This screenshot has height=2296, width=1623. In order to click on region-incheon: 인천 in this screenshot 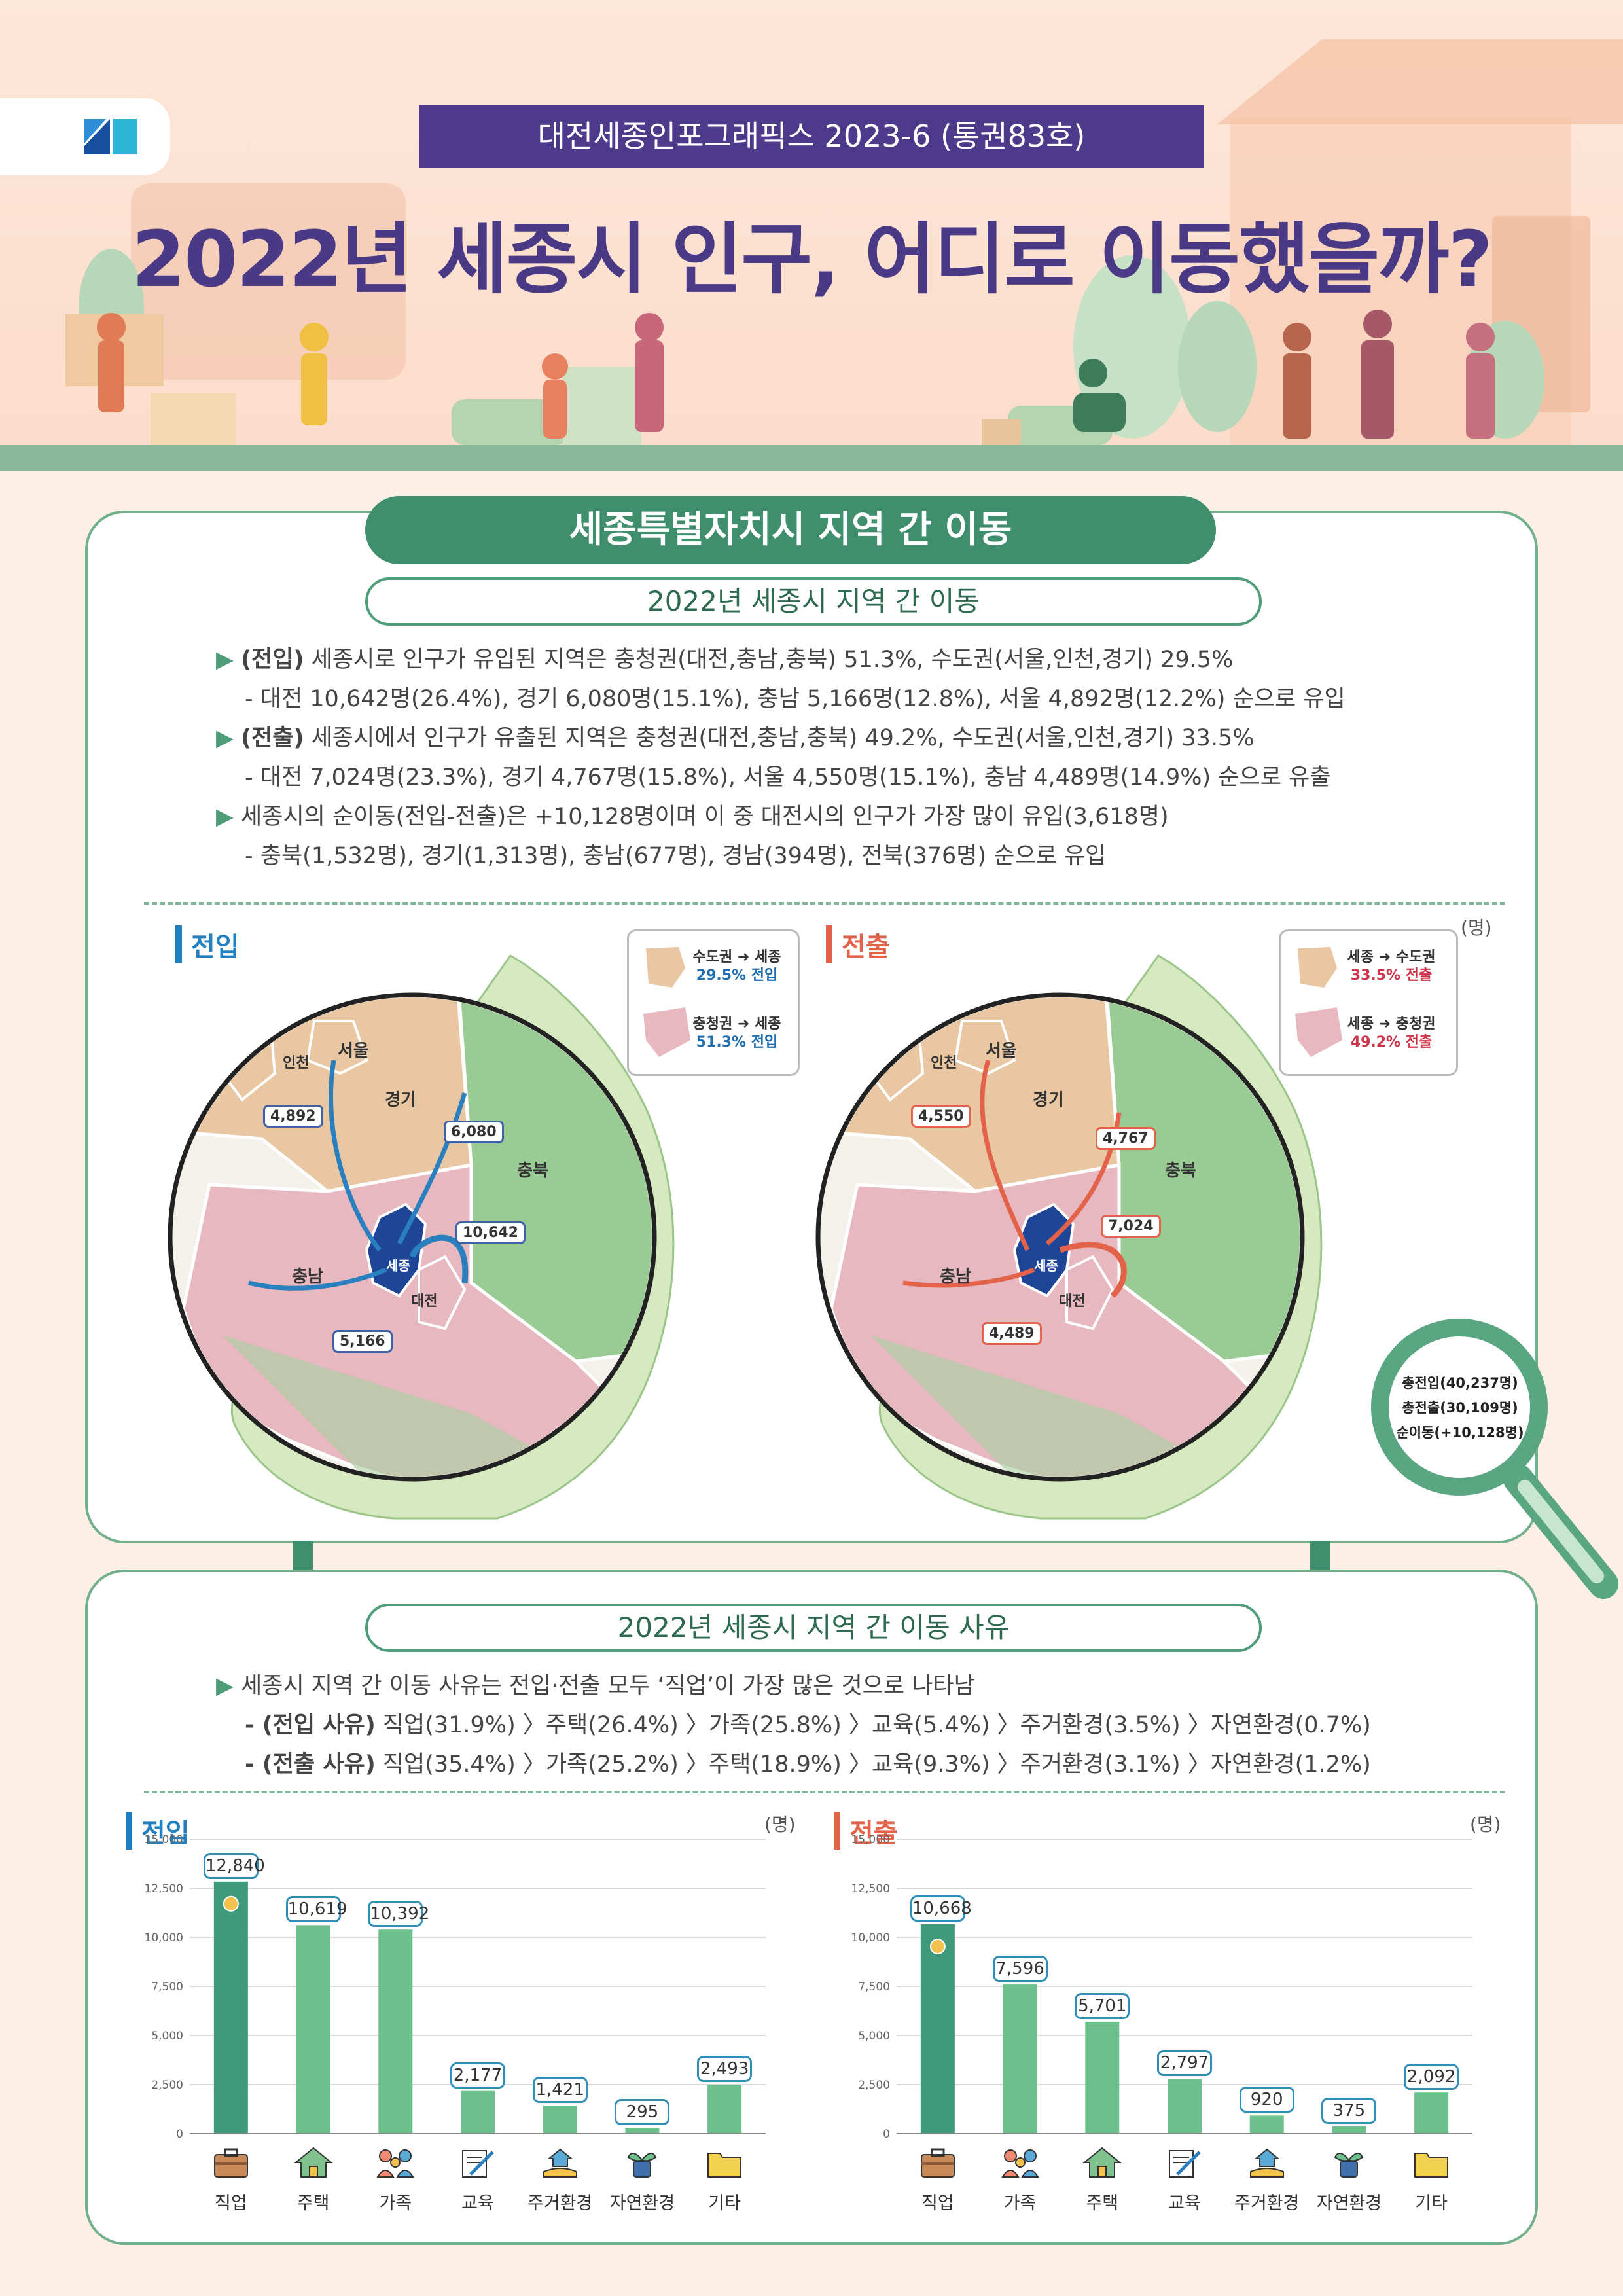, I will do `click(296, 1063)`.